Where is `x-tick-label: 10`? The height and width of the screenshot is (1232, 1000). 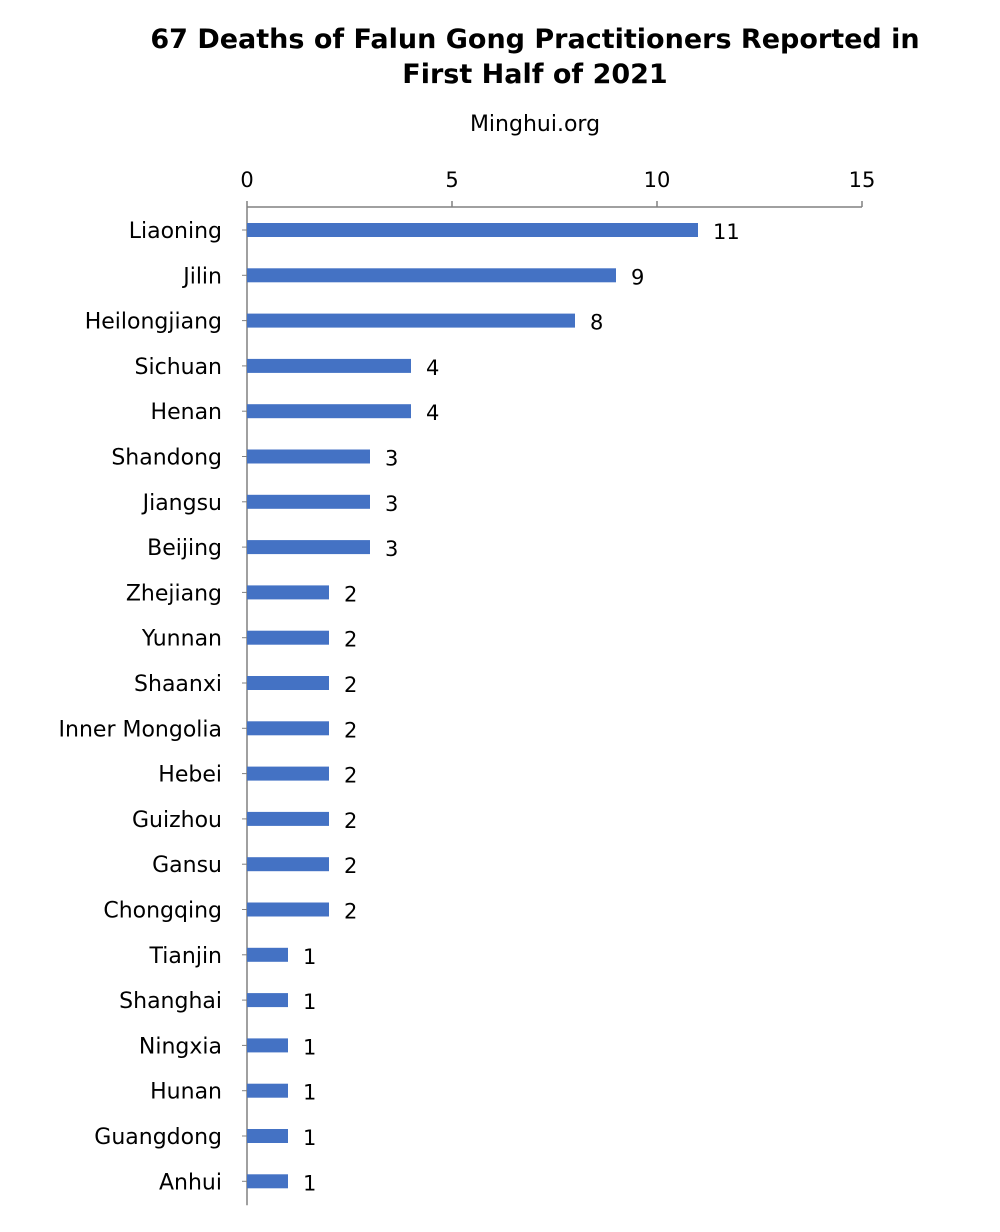 x-tick-label: 10 is located at coordinates (657, 180).